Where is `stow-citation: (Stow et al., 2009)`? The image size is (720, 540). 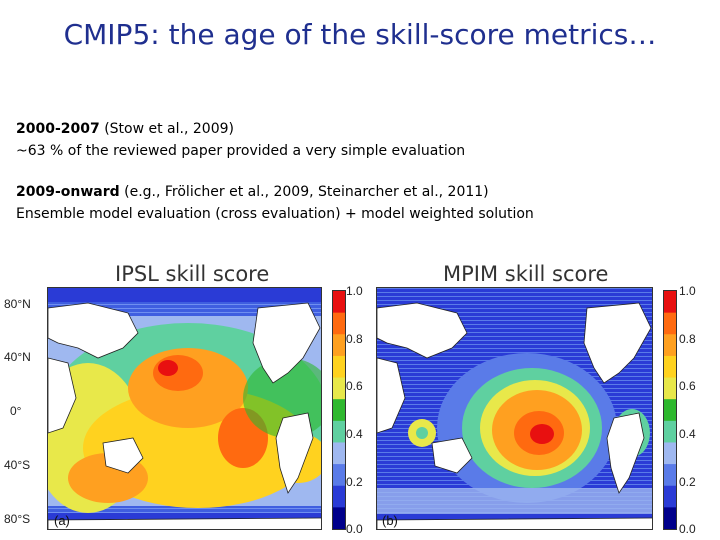 stow-citation: (Stow et al., 2009) is located at coordinates (166, 129).